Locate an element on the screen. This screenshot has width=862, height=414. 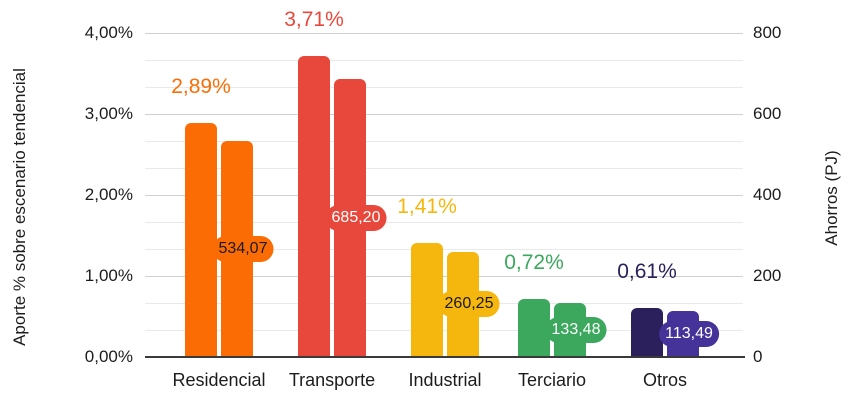
bar-industrial-pct is located at coordinates (427, 299).